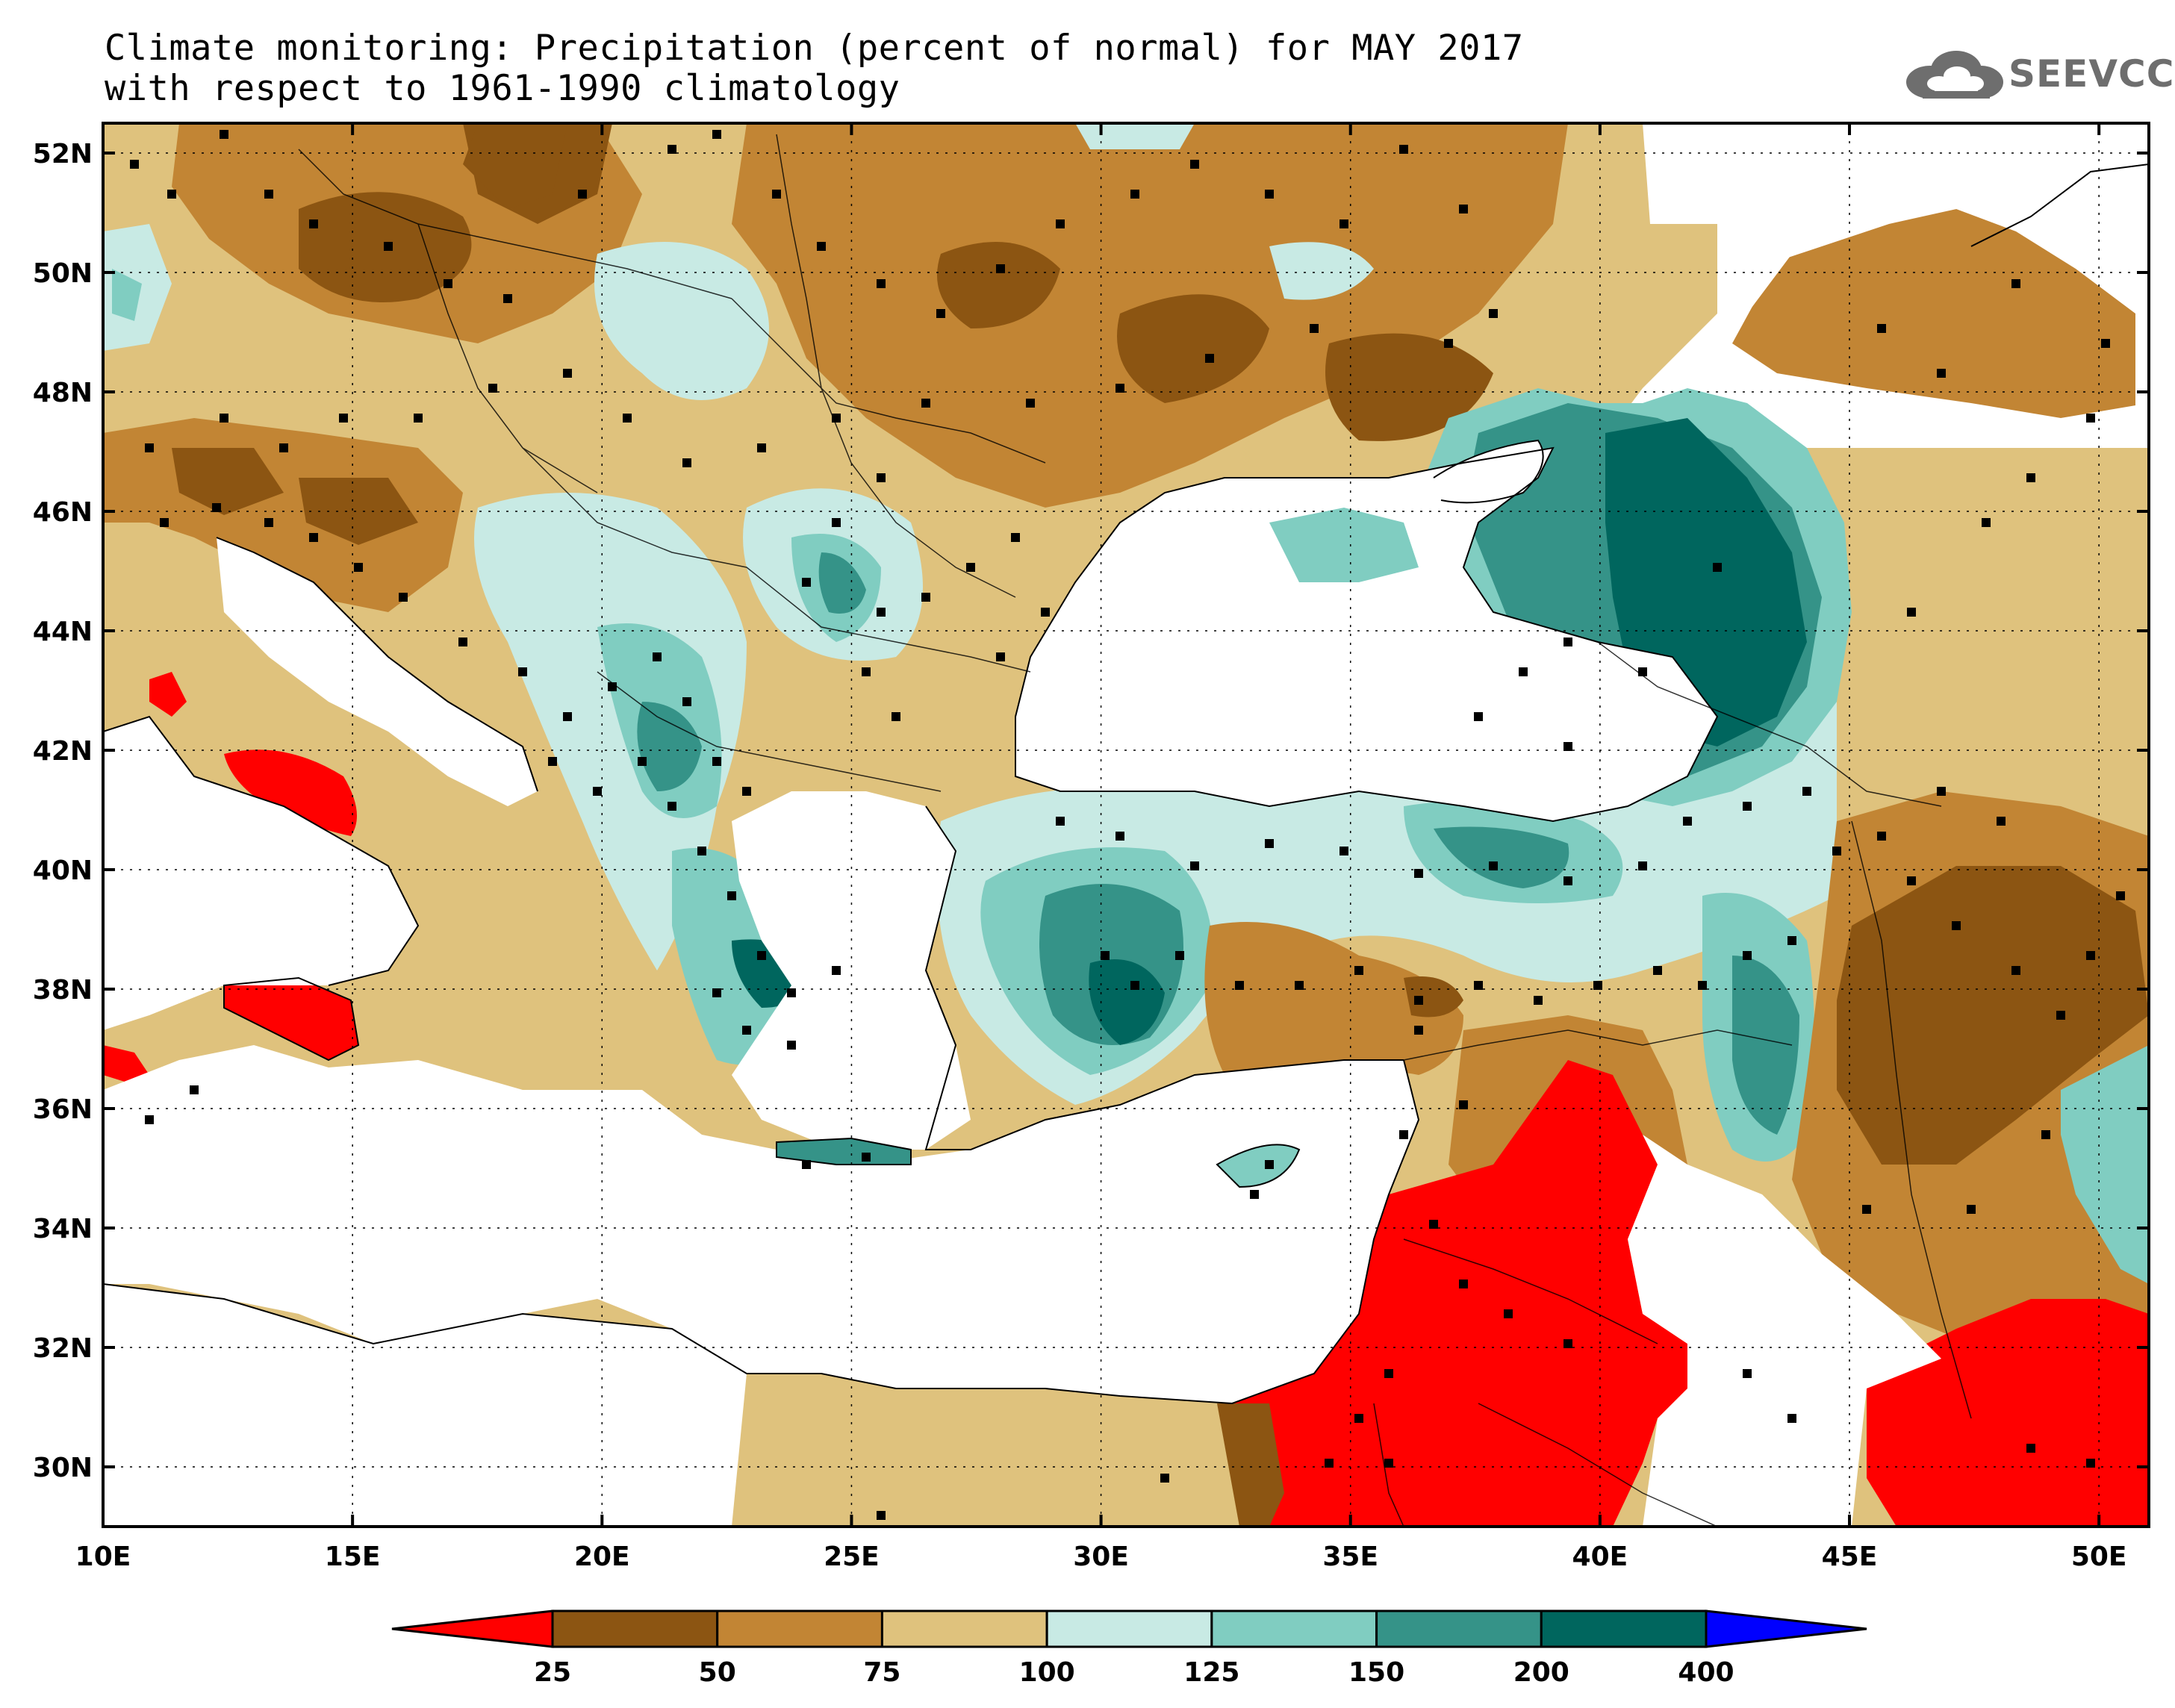 The height and width of the screenshot is (1708, 2175). Describe the element at coordinates (881, 1672) in the screenshot. I see `colorbar-label: 75` at that location.